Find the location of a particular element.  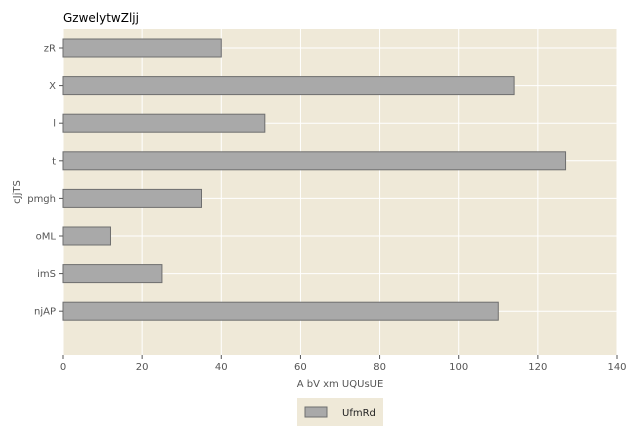

x-tick-labels: 0 20 40 60 80 100 120 140 is located at coordinates (343, 364).